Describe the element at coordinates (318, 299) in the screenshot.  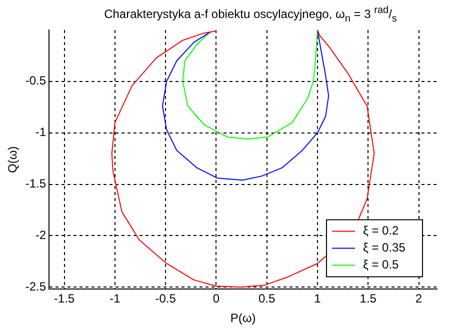
I see `x-tick-label: 1` at that location.